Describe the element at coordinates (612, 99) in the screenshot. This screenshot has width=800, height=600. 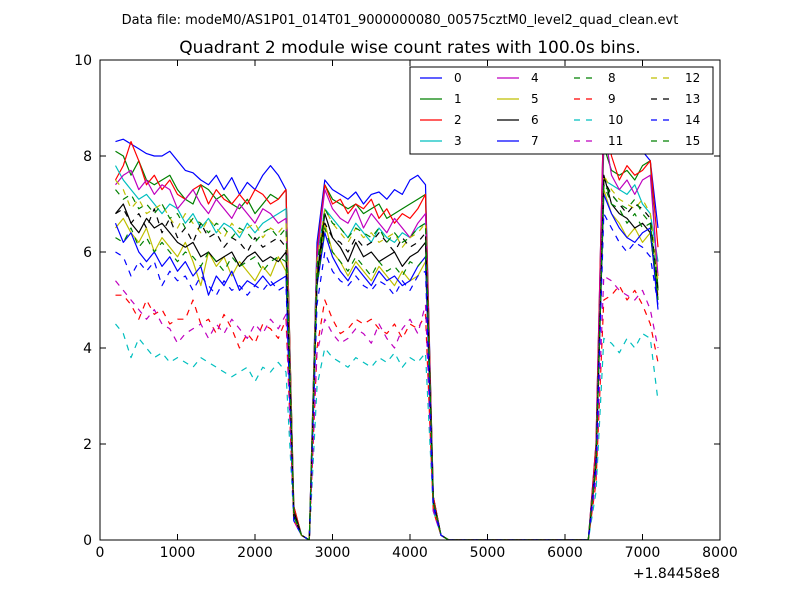
I see `legend-label-9: 9` at that location.